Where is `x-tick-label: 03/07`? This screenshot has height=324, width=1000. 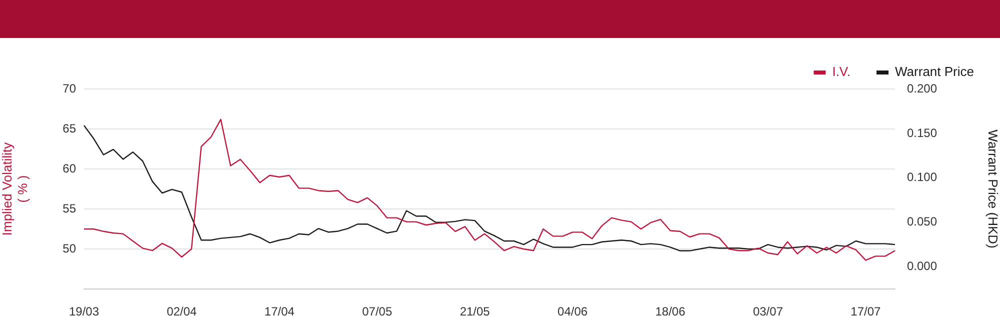
x-tick-label: 03/07 is located at coordinates (768, 311).